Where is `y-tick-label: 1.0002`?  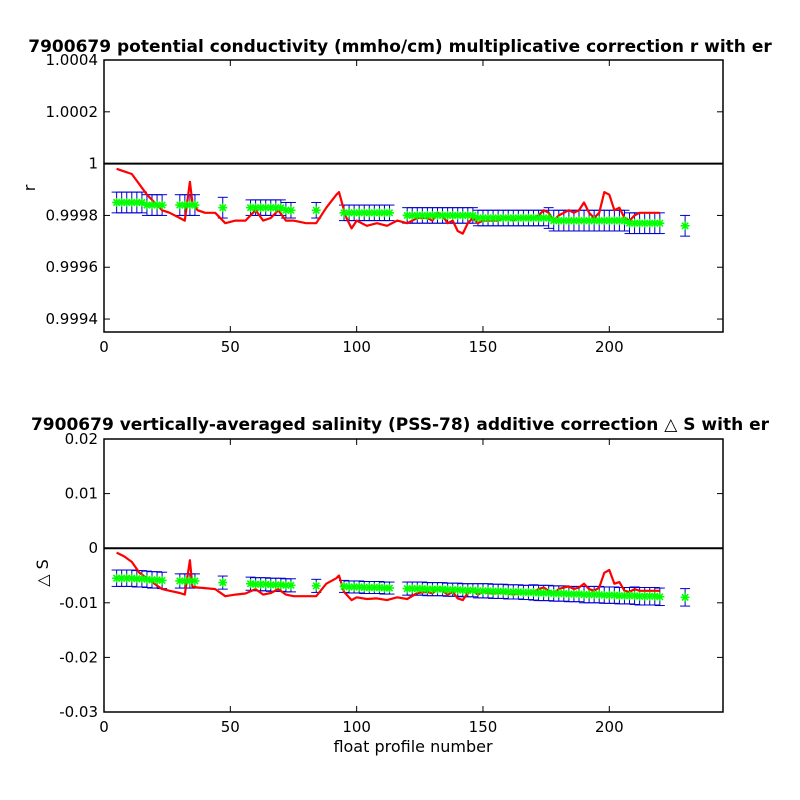 y-tick-label: 1.0002 is located at coordinates (72, 112).